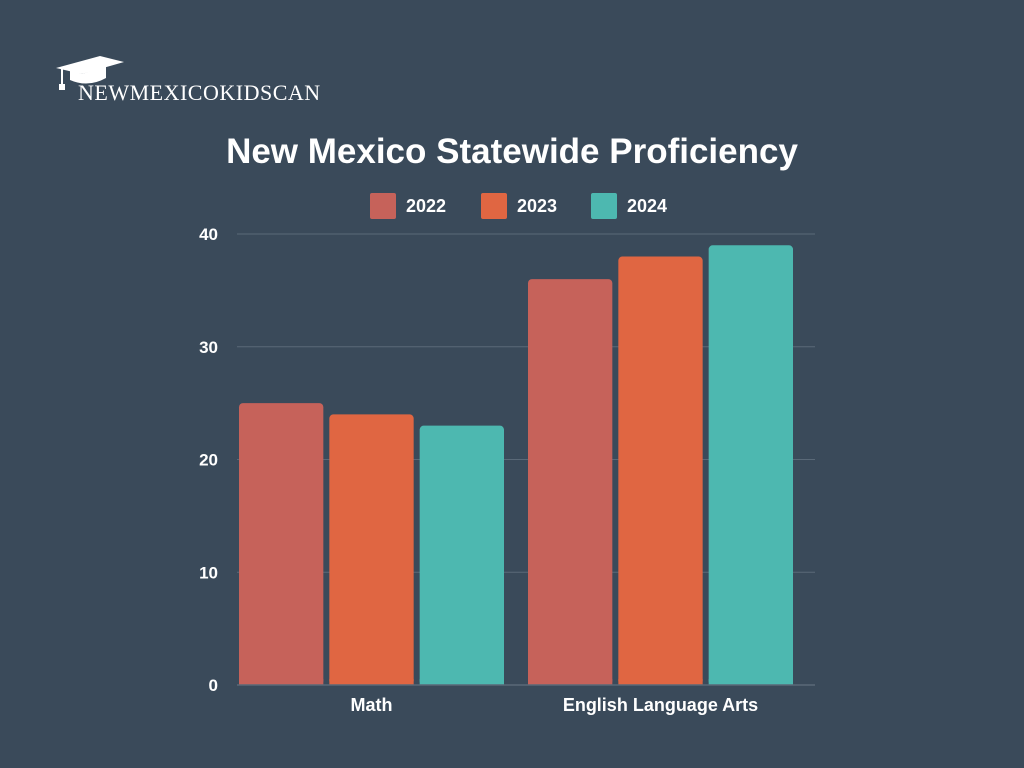 This screenshot has height=768, width=1024. I want to click on y-tick-label: 0, so click(213, 685).